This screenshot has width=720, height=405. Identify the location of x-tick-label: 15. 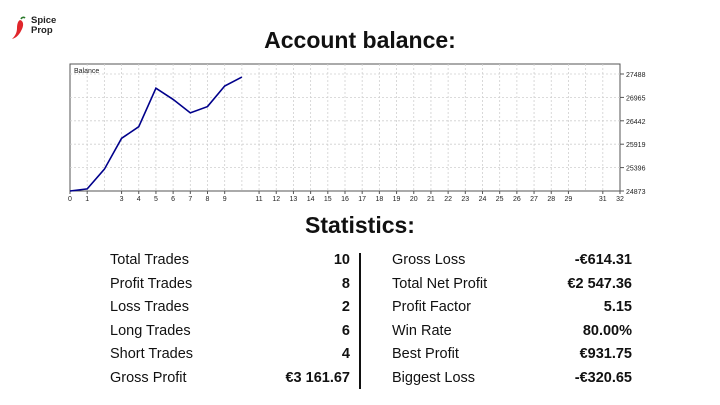
(328, 199).